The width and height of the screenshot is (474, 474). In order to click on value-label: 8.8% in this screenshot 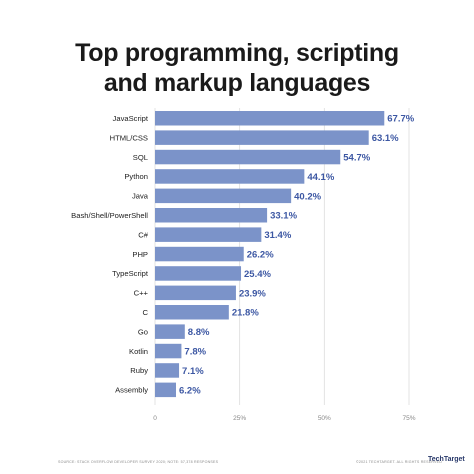, I will do `click(199, 332)`.